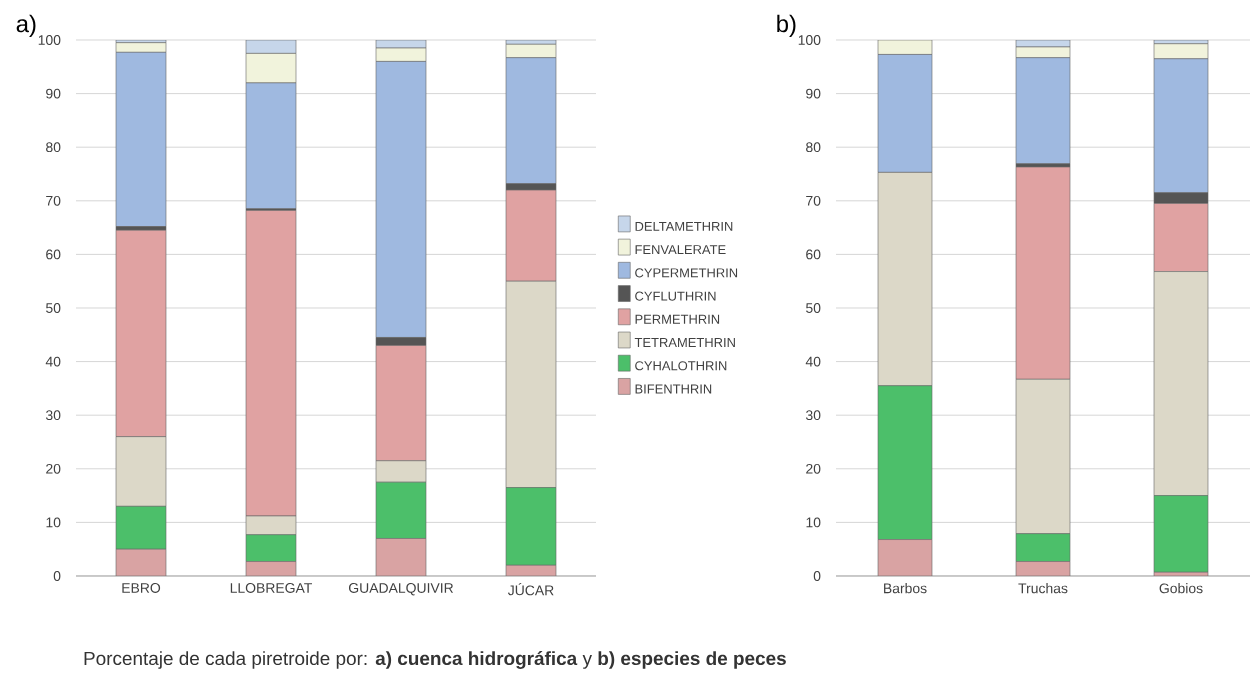 The width and height of the screenshot is (1260, 698). Describe the element at coordinates (435, 660) in the screenshot. I see `text: Porcentaje de cada piretroide por: a) cuenca hidrográfica y b) especies de peces` at that location.